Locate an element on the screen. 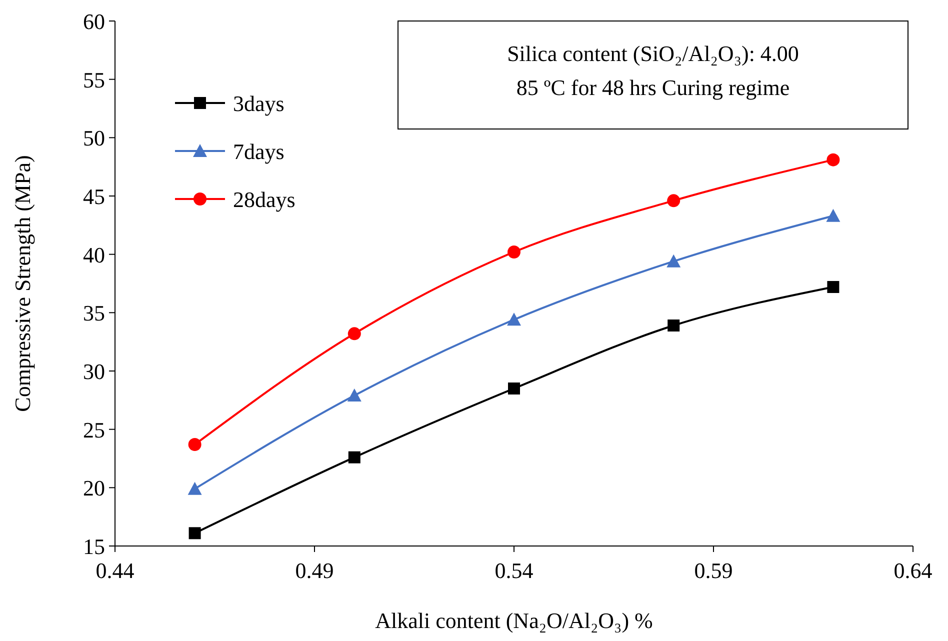 This screenshot has width=948, height=641. y-axis-title: Compressive Strength (MPa) is located at coordinates (22, 283).